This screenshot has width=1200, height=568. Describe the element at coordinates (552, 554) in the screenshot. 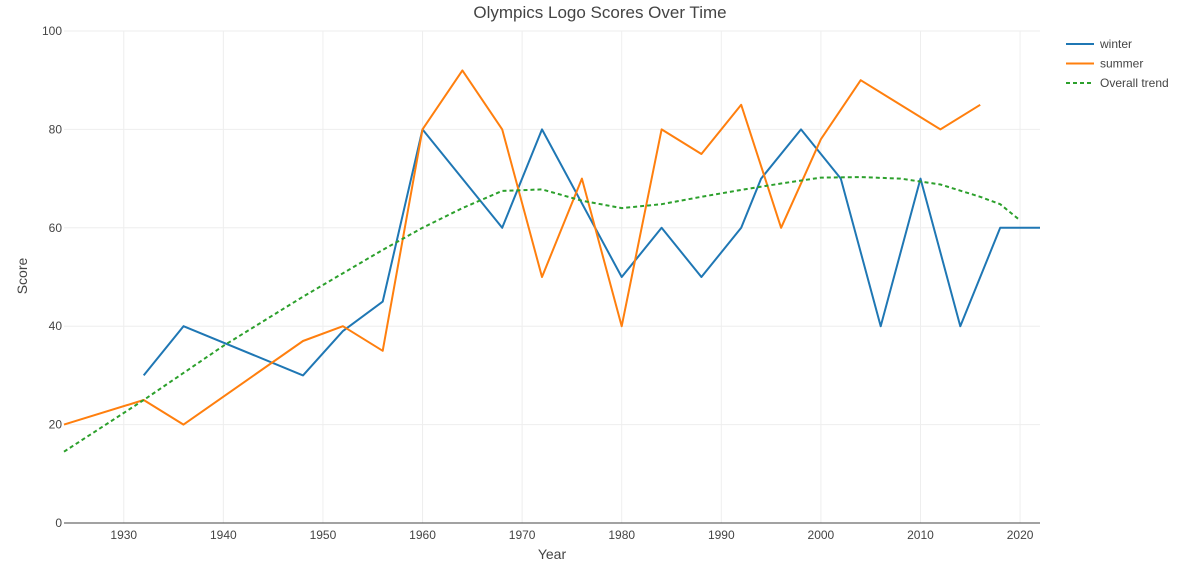

I see `x-axis-title: Year` at that location.